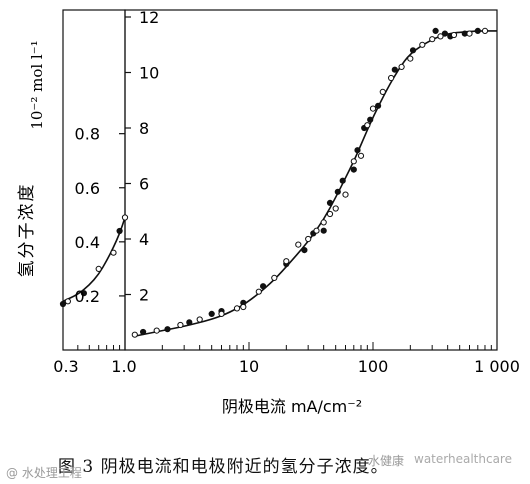  What do you see at coordinates (144, 295) in the screenshot?
I see `right-ytick-label: 2` at bounding box center [144, 295].